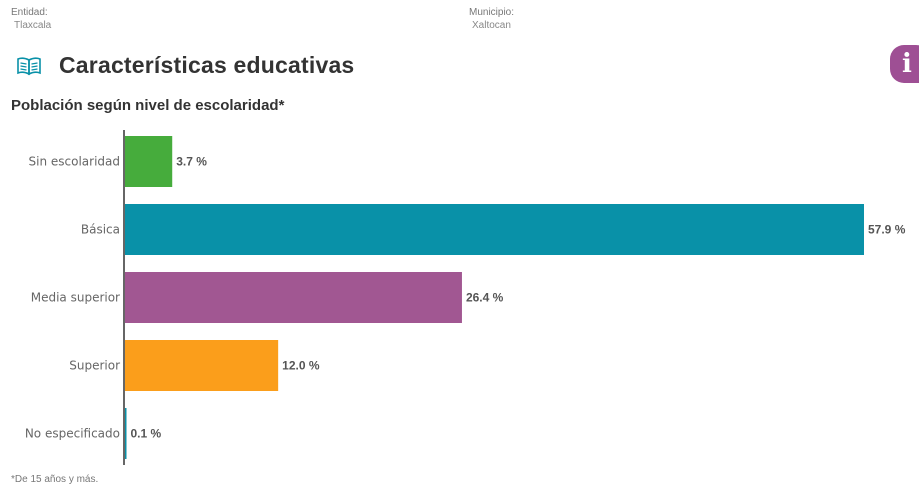 The image size is (919, 491). I want to click on category-label: Básica, so click(100, 230).